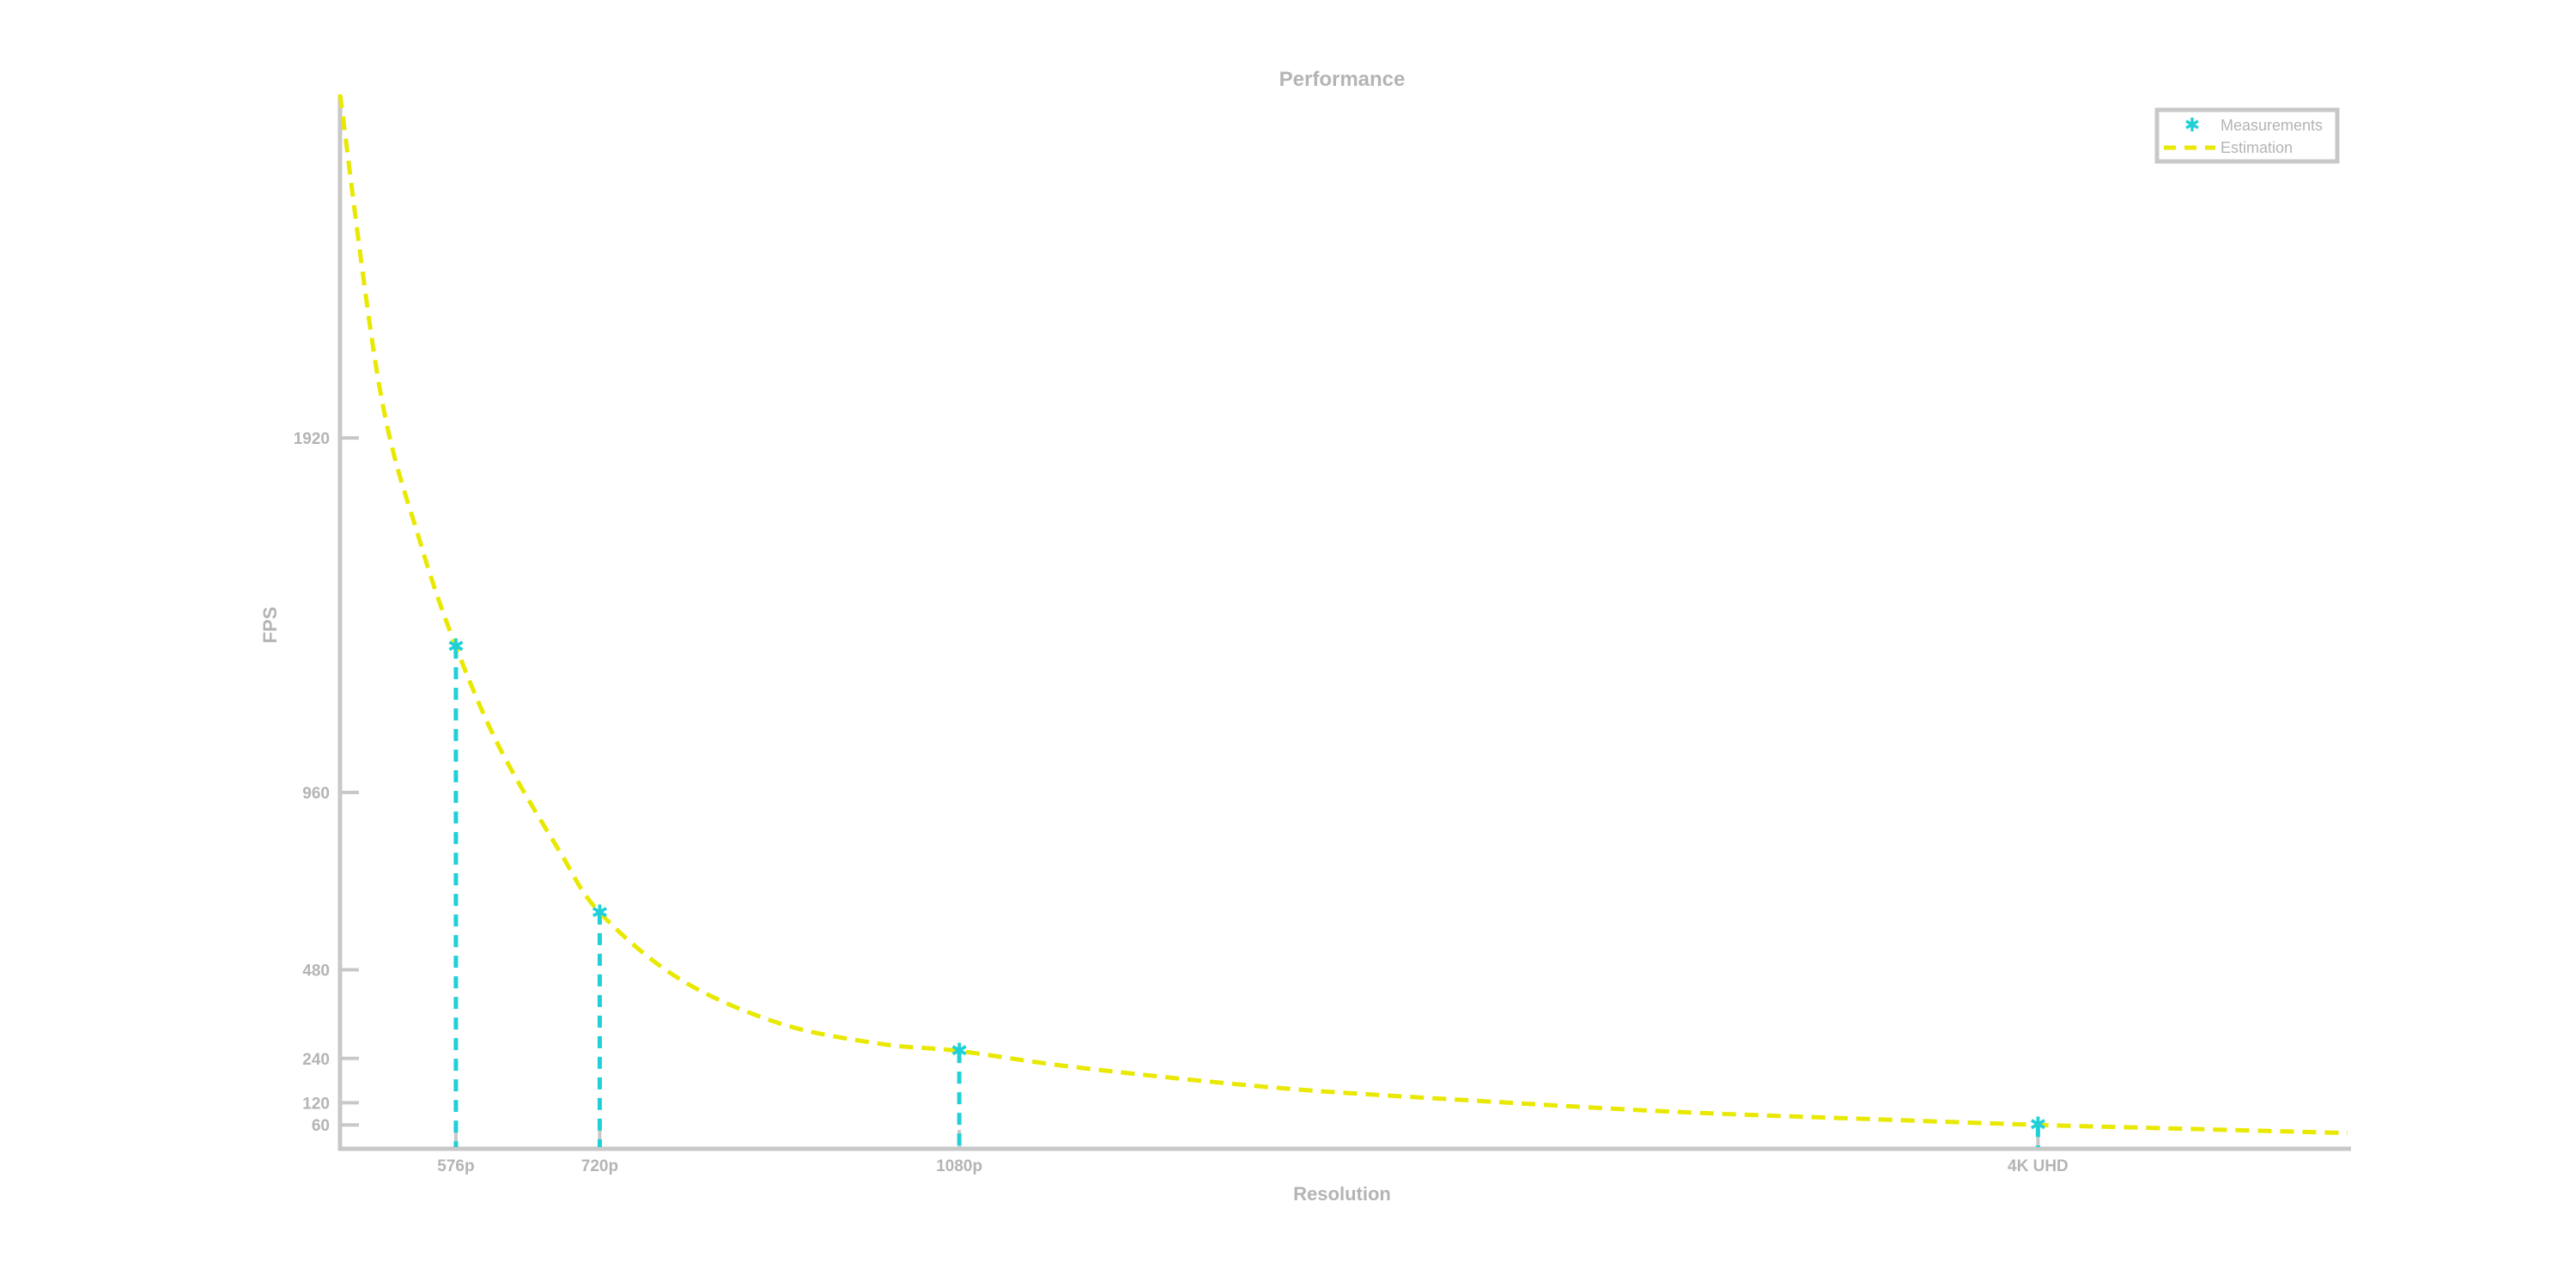 The width and height of the screenshot is (2576, 1281). Describe the element at coordinates (599, 1166) in the screenshot. I see `x-tick-label: 720p` at that location.